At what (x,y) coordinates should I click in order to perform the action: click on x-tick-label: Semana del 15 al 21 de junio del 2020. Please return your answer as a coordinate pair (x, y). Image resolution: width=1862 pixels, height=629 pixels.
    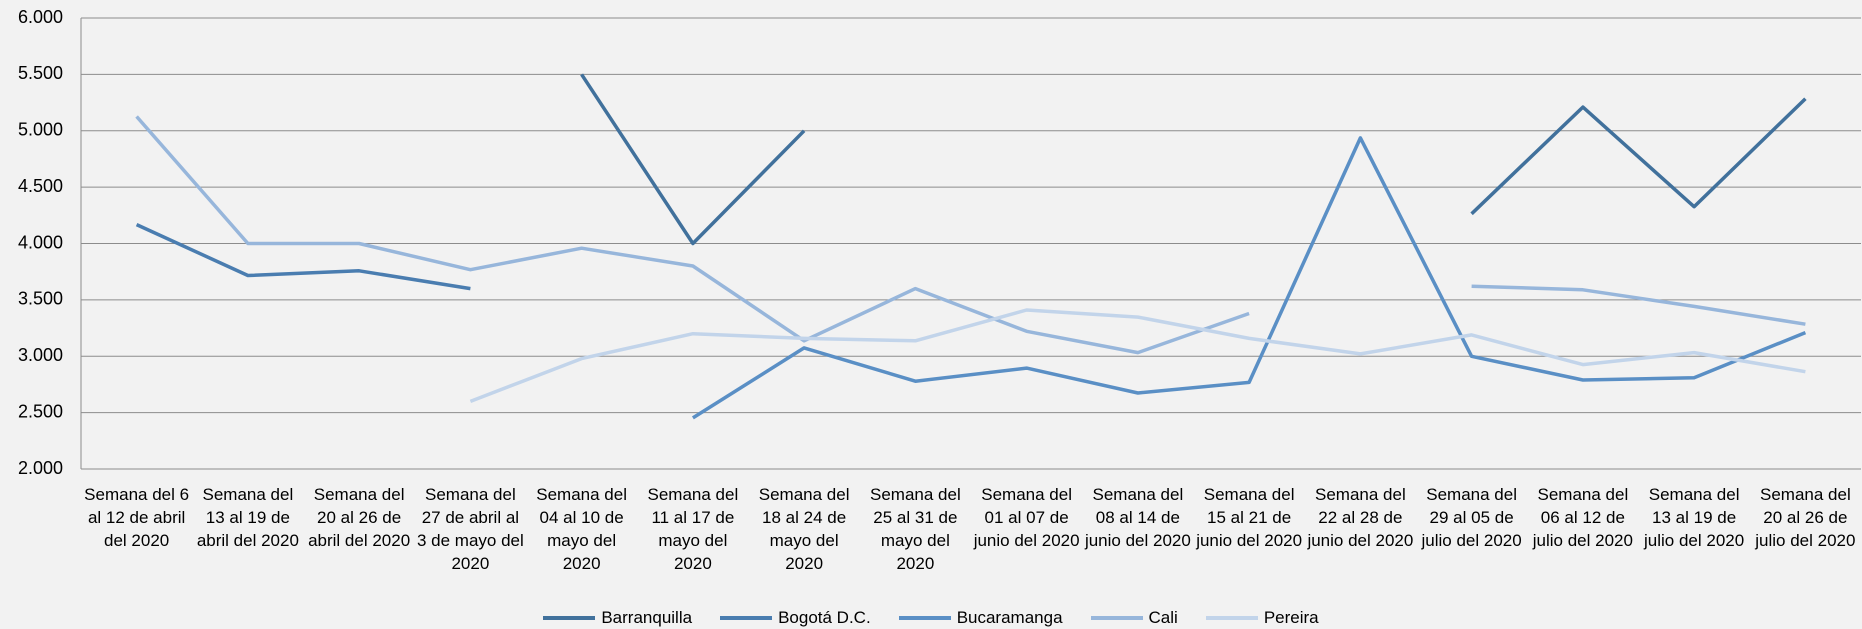
    Looking at the image, I should click on (1249, 517).